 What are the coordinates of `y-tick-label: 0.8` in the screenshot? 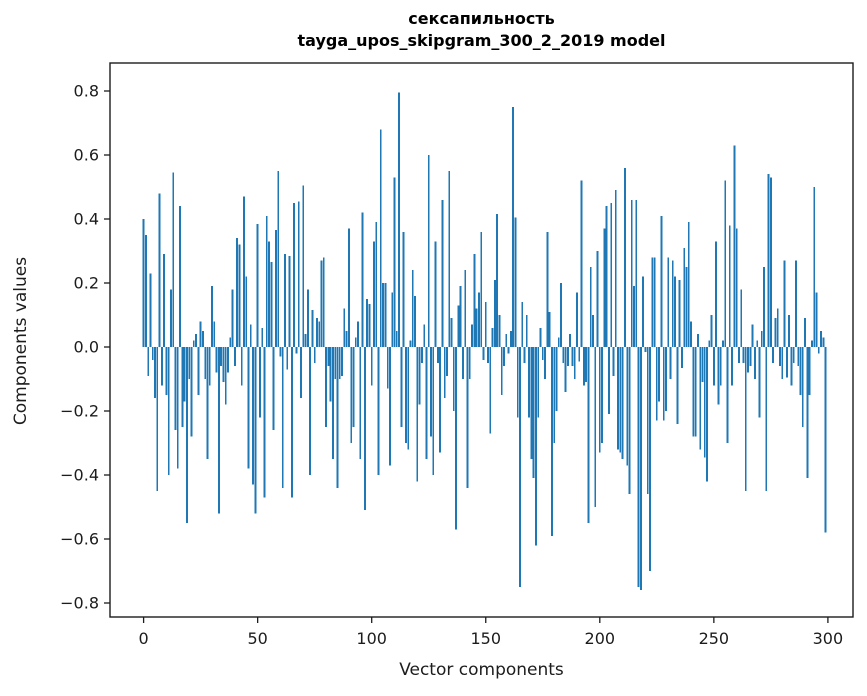 It's located at (86, 91).